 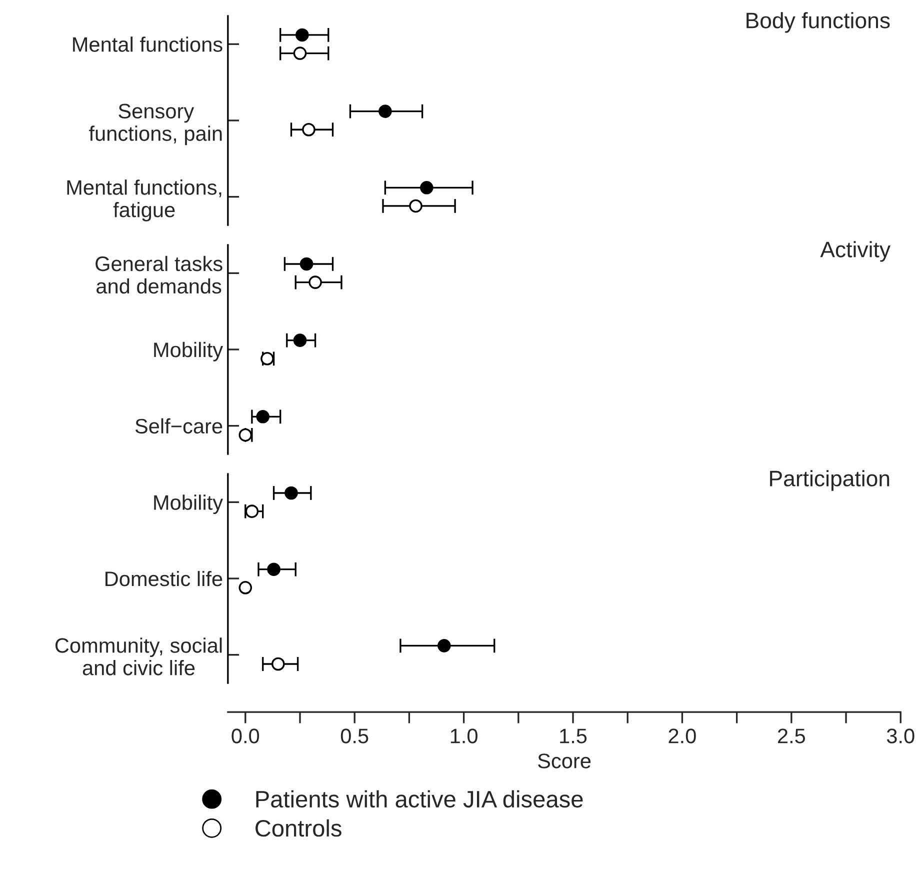 What do you see at coordinates (818, 22) in the screenshot?
I see `annotation: Body functions` at bounding box center [818, 22].